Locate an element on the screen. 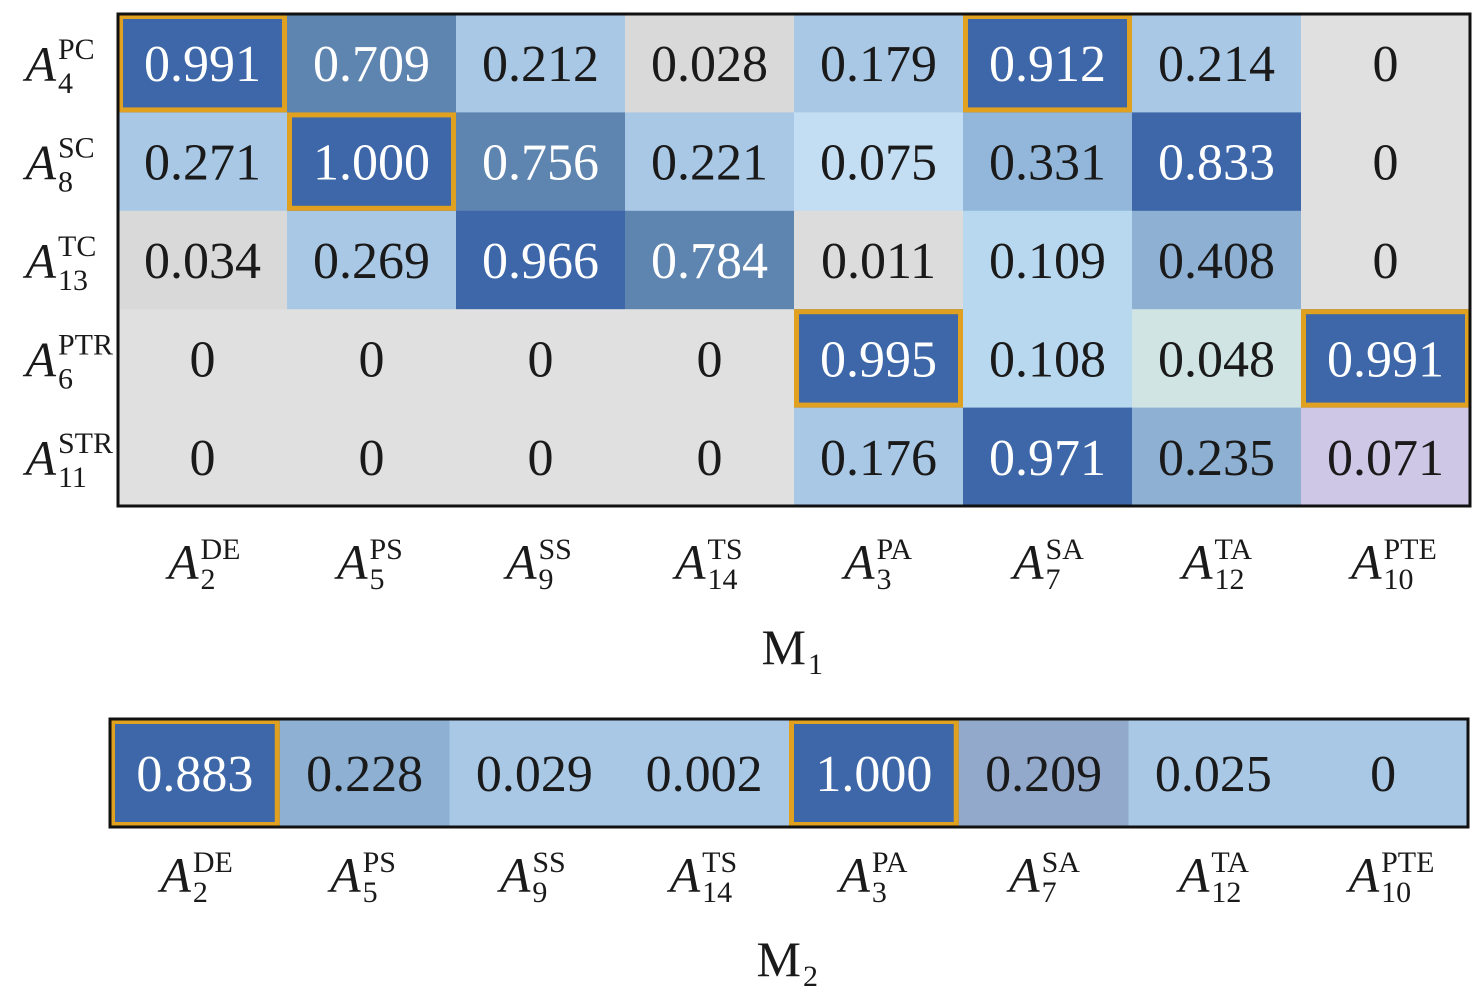  cell-value: 0.011 is located at coordinates (878, 261).